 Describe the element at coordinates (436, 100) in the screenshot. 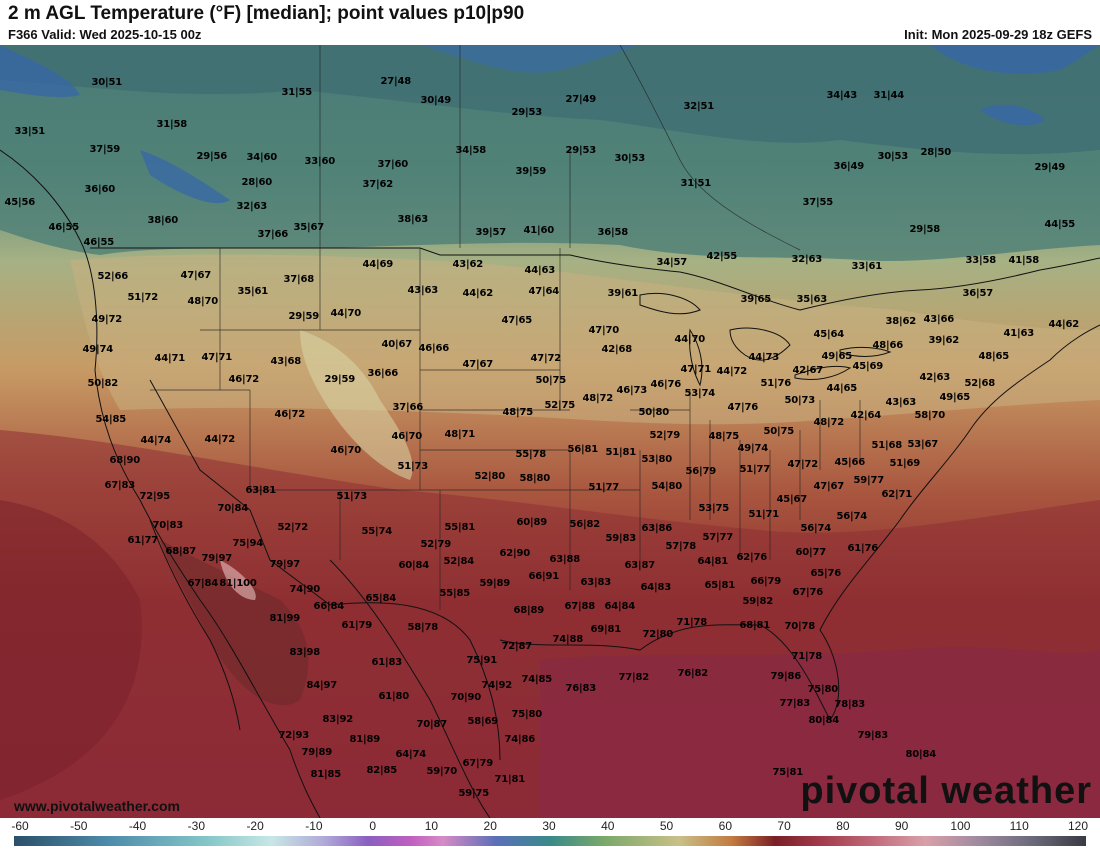

I see `point-value: 30|49` at that location.